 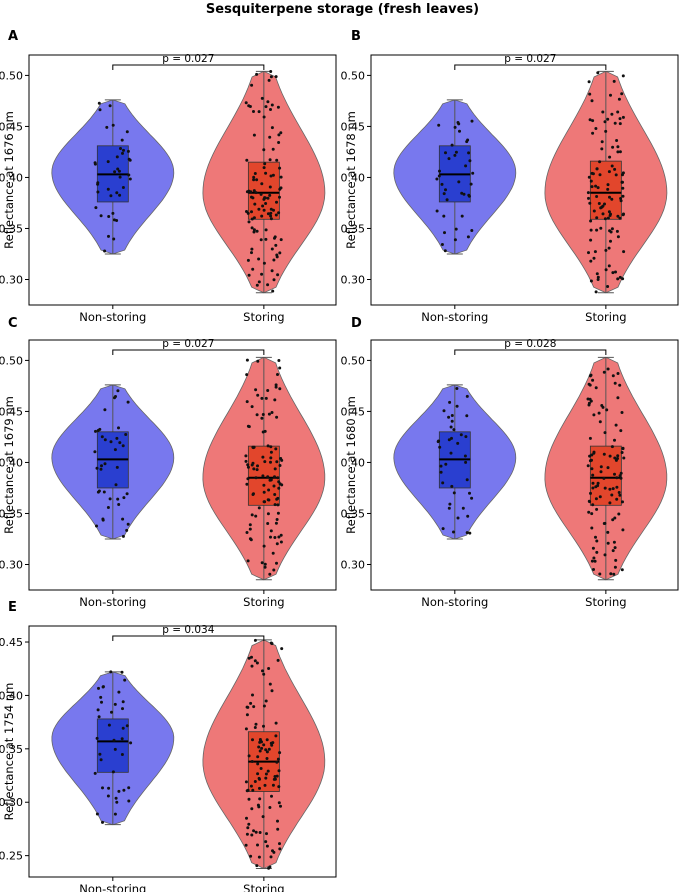 What do you see at coordinates (530, 59) in the screenshot?
I see `p-value-label: p = 0.027` at bounding box center [530, 59].